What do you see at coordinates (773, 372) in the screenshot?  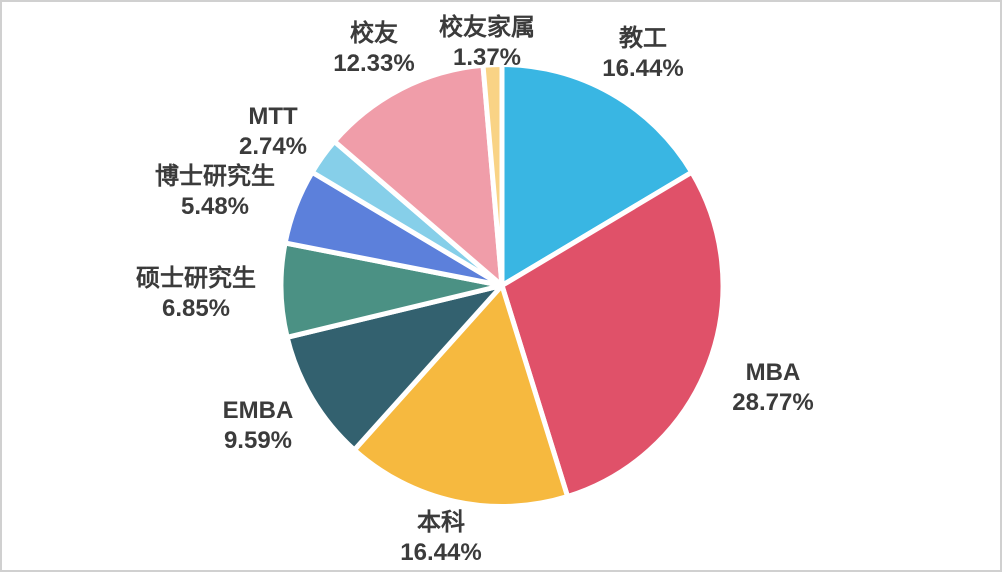 I see `slice-name: MBA` at bounding box center [773, 372].